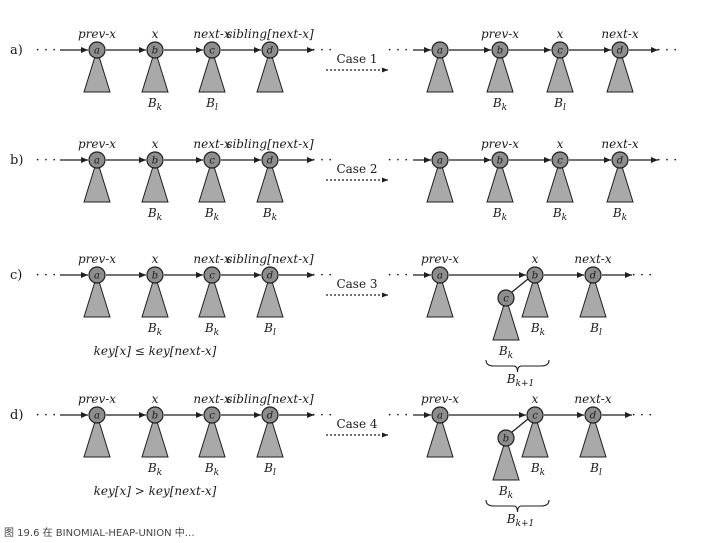  Describe the element at coordinates (356, 424) in the screenshot. I see `case-label: Case 4` at that location.